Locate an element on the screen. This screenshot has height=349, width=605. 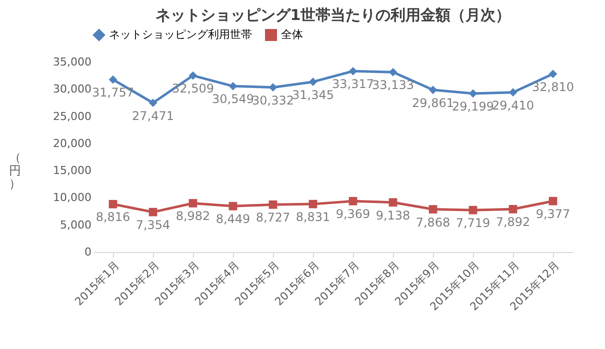
data-label: 29,861 is located at coordinates (433, 103).